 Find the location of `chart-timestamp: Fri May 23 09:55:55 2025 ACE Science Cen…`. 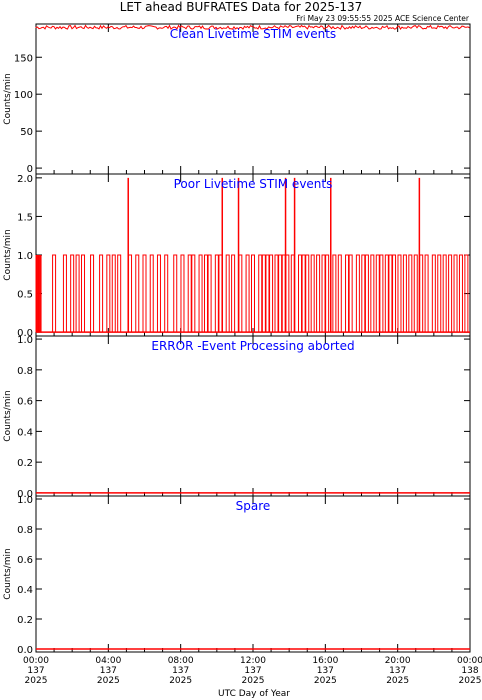

chart-timestamp: Fri May 23 09:55:55 2025 ACE Science Cen… is located at coordinates (383, 18).